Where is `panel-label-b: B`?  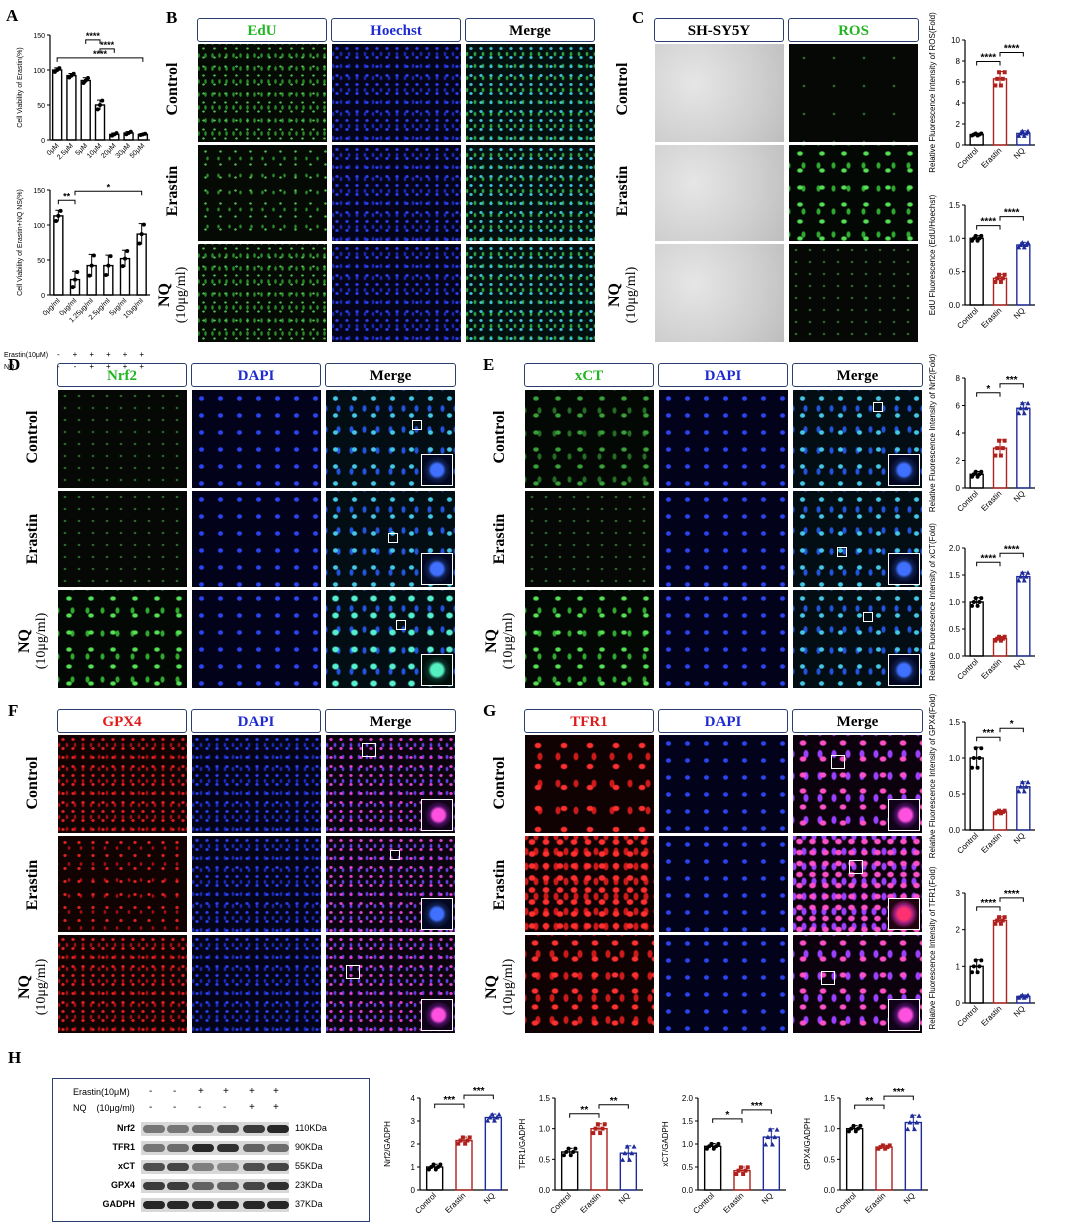 panel-label-b: B is located at coordinates (172, 17).